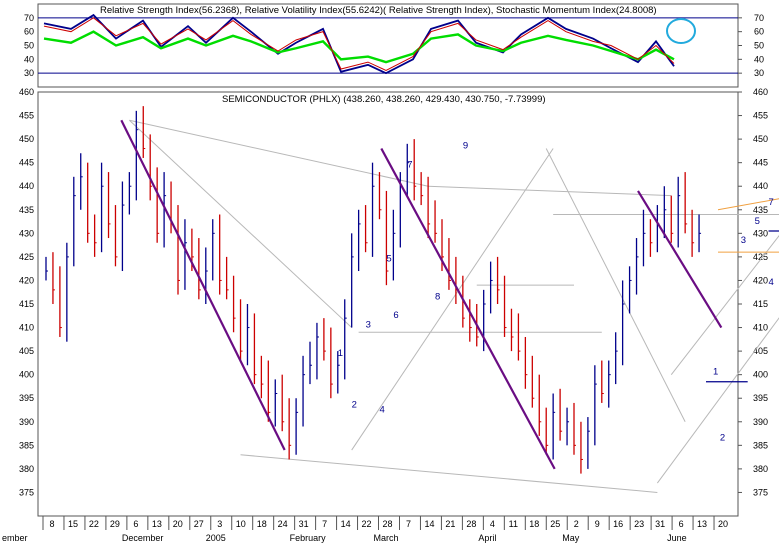 The width and height of the screenshot is (779, 548). I want to click on wave-label: 9, so click(465, 146).